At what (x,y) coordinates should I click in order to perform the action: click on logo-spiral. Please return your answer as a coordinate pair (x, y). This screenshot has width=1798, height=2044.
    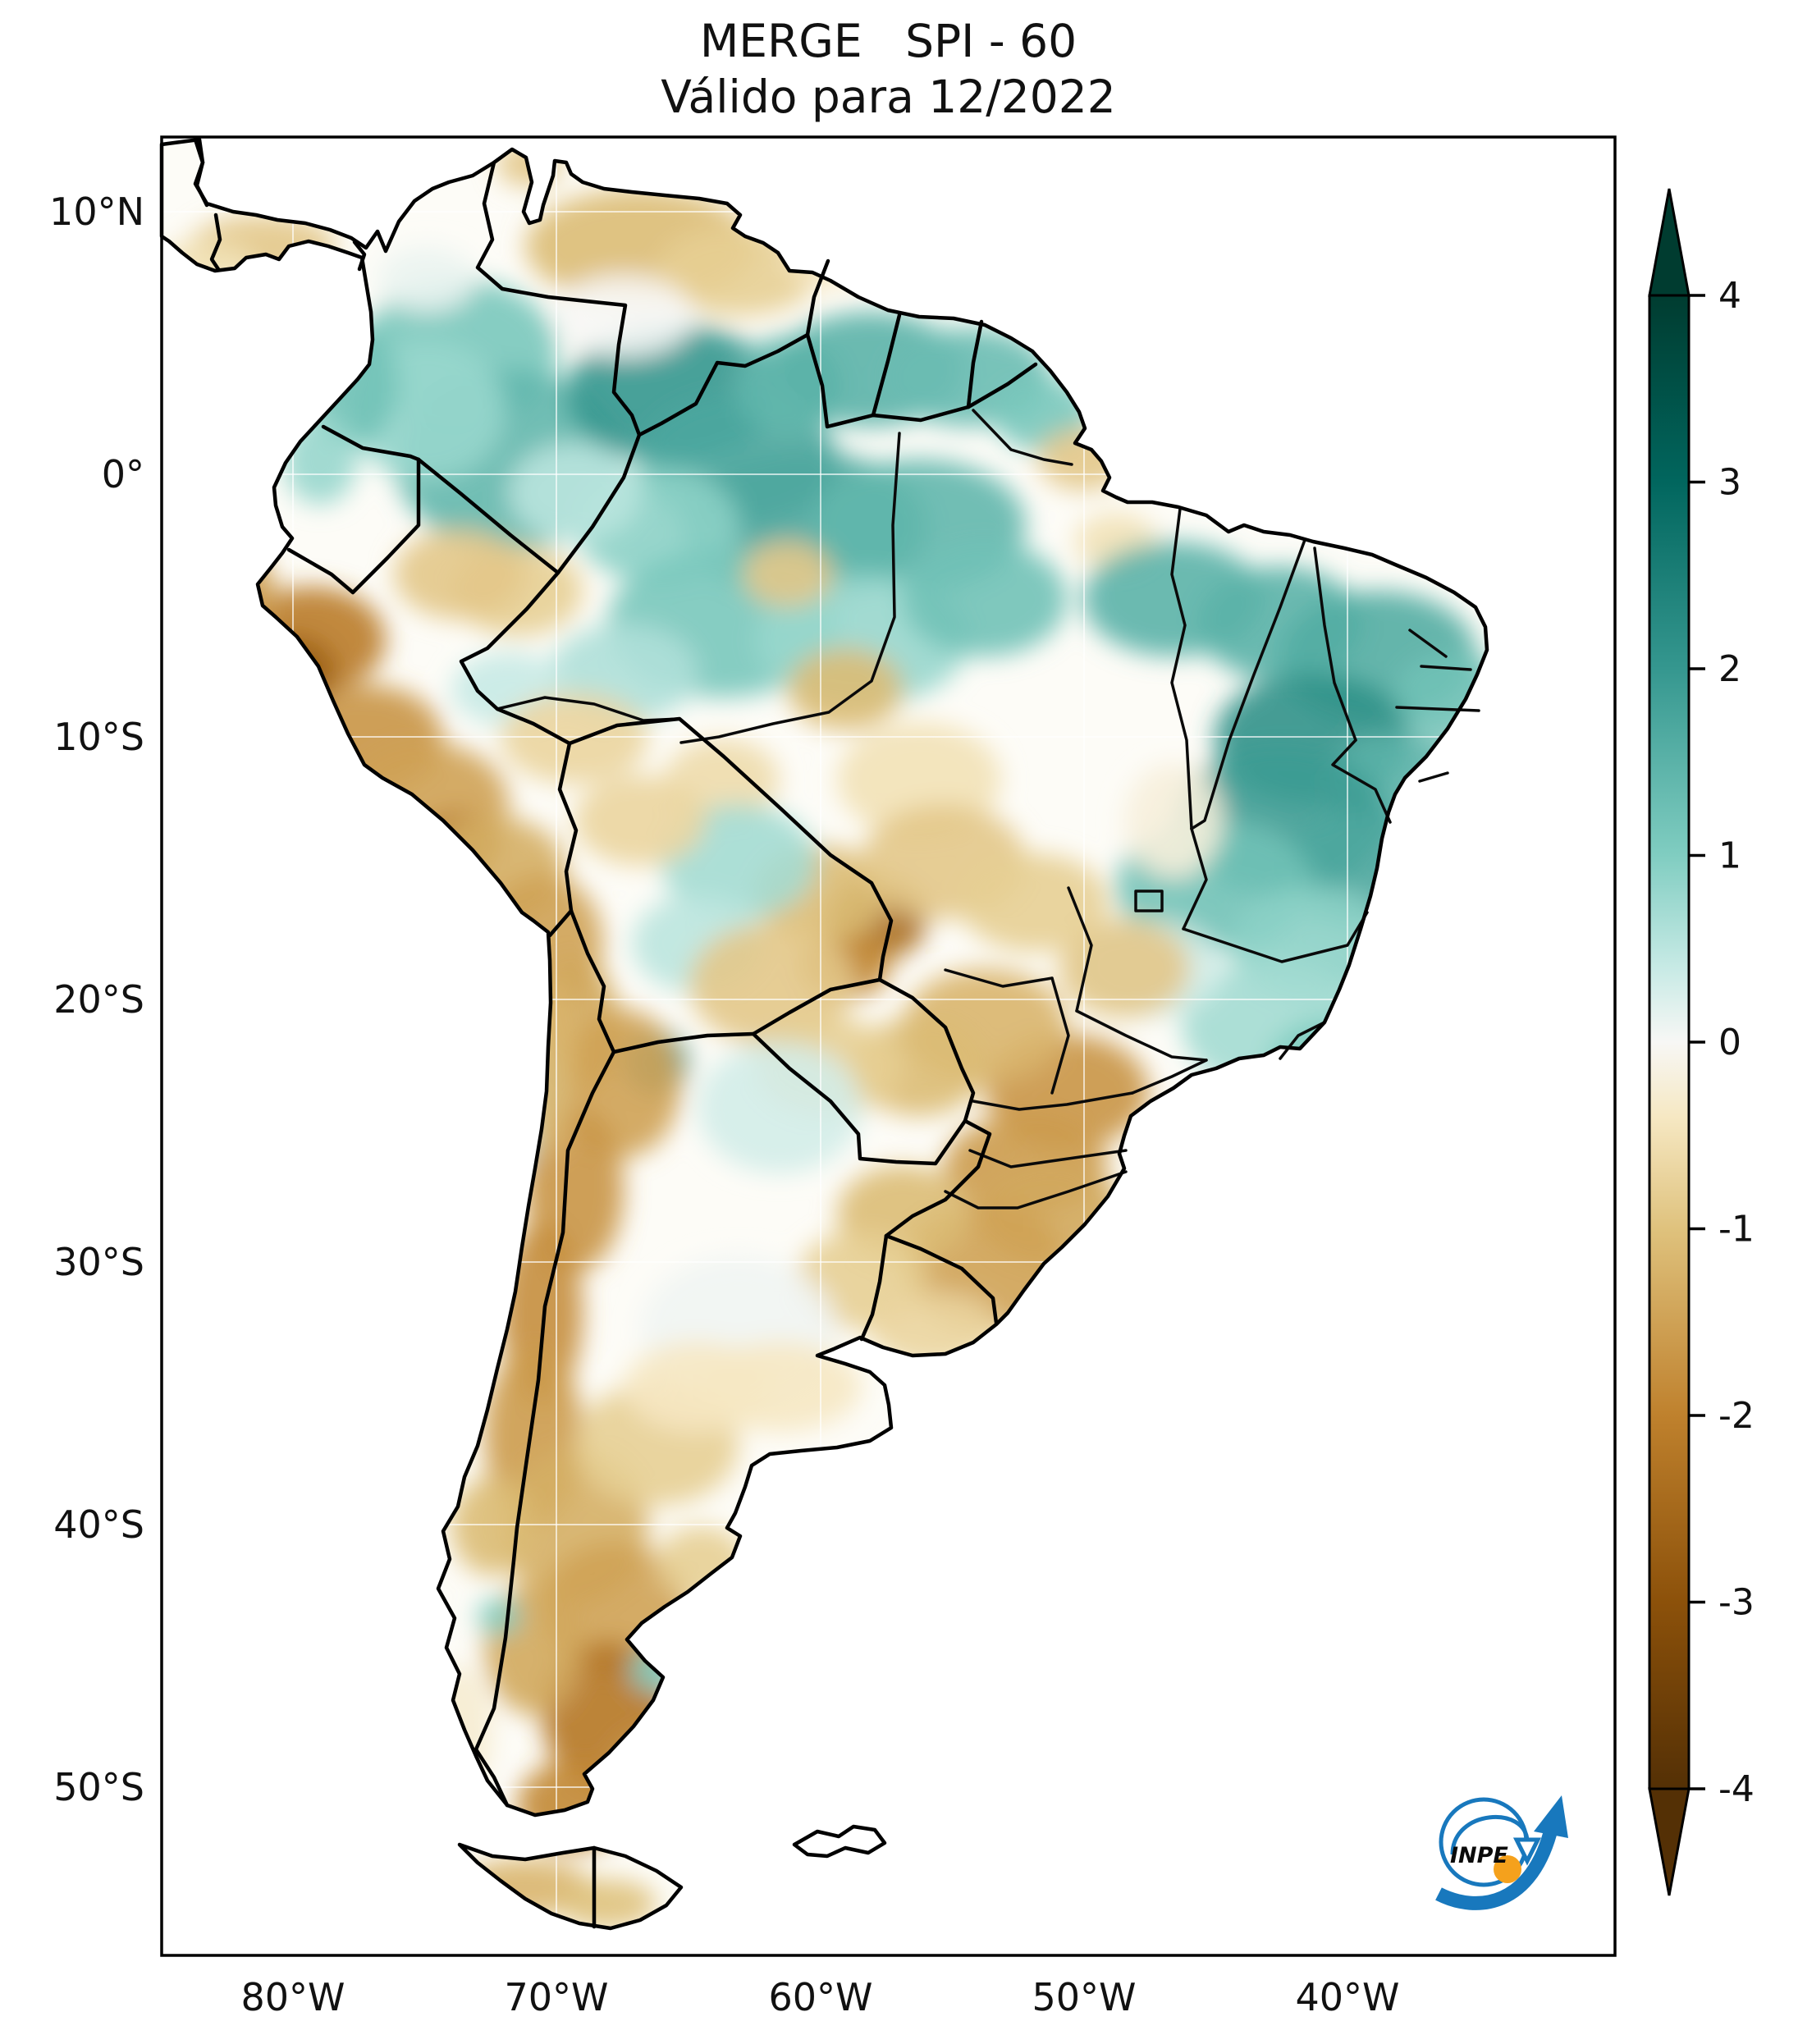
    Looking at the image, I should click on (1490, 1835).